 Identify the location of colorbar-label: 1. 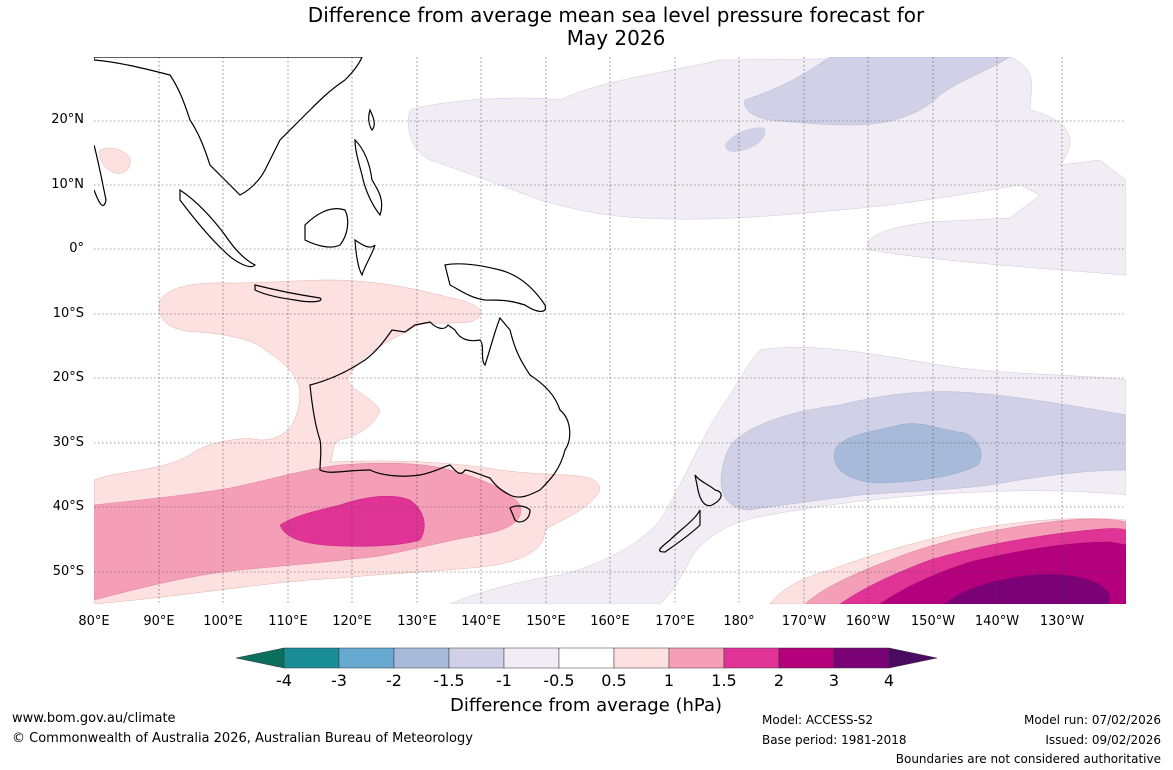
(669, 680).